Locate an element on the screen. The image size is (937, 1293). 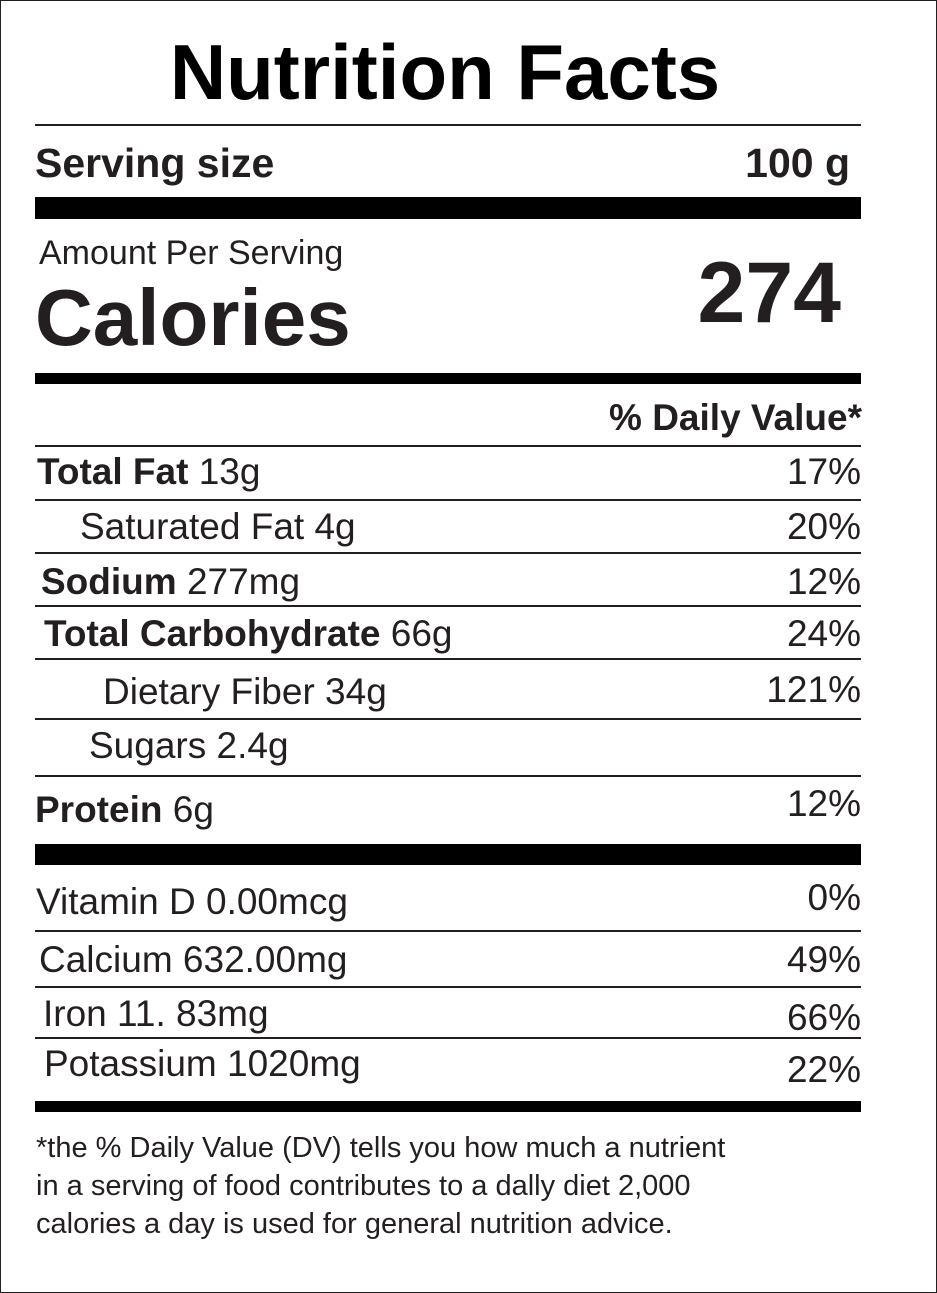
nutrient-name: Sugars 2.4g is located at coordinates (189, 745).